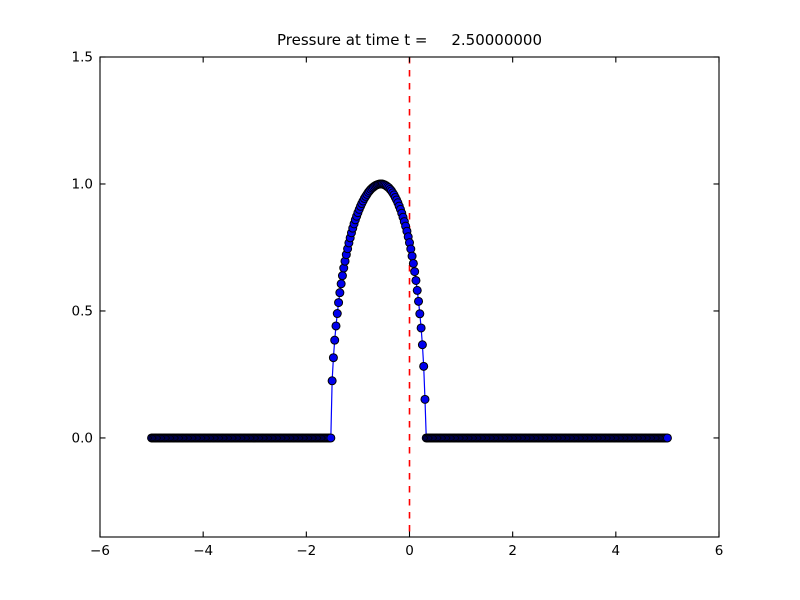  Describe the element at coordinates (82, 438) in the screenshot. I see `y-tick-label: 0.0` at that location.